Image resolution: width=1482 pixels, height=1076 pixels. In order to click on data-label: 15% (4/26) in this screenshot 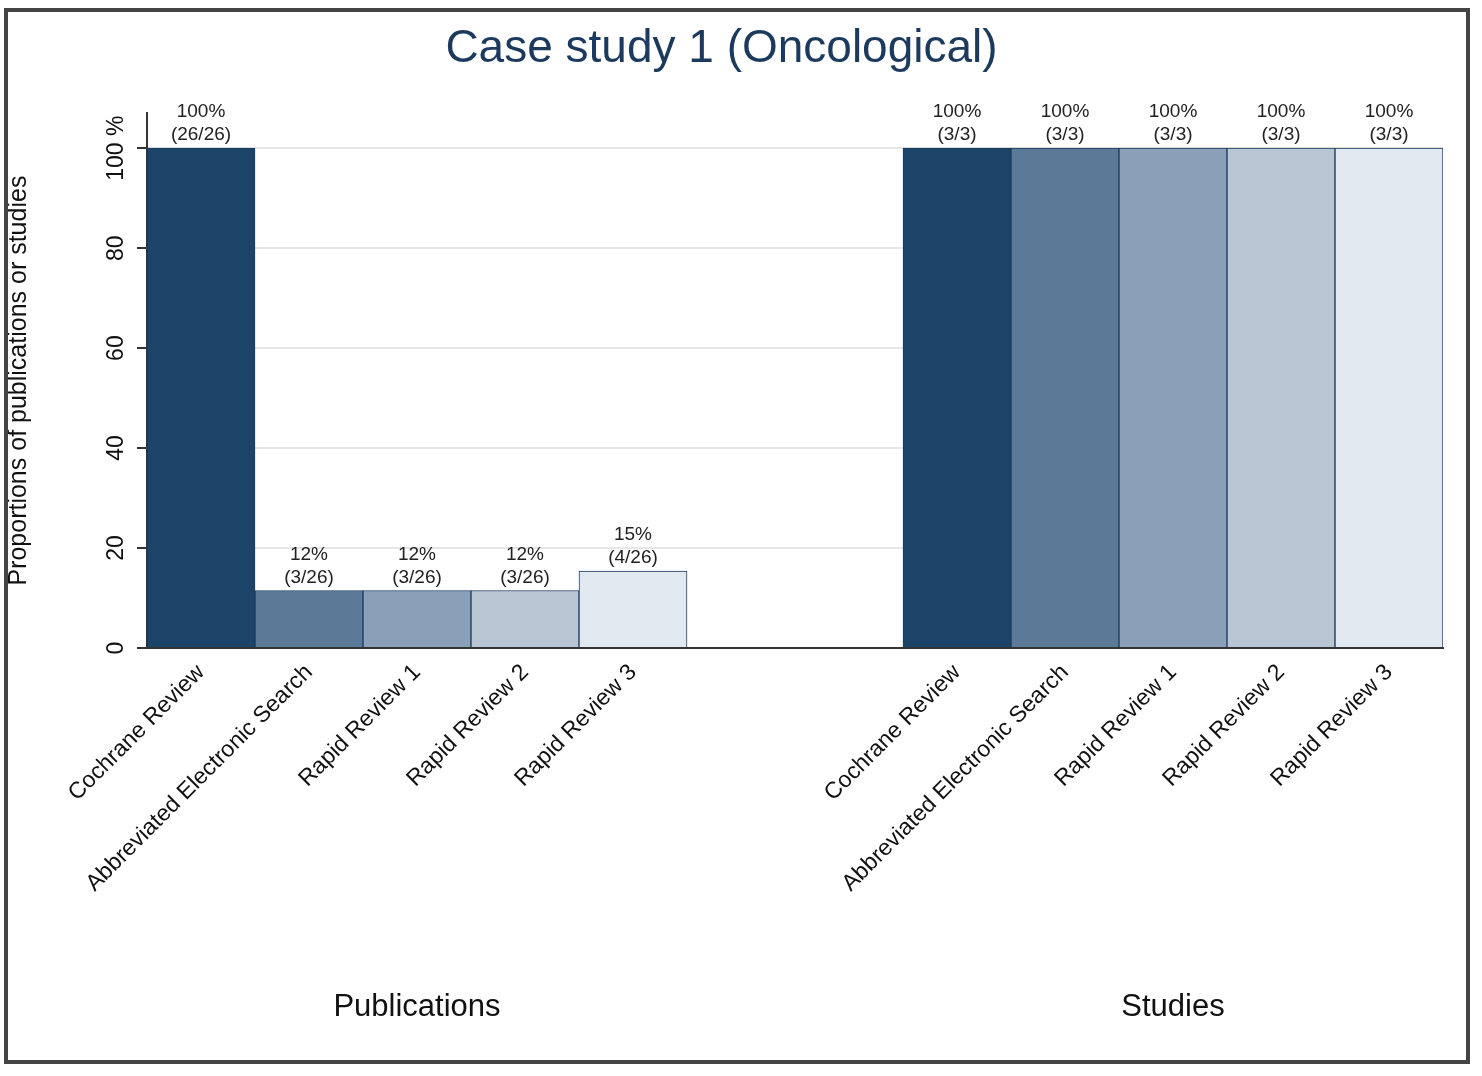, I will do `click(633, 545)`.